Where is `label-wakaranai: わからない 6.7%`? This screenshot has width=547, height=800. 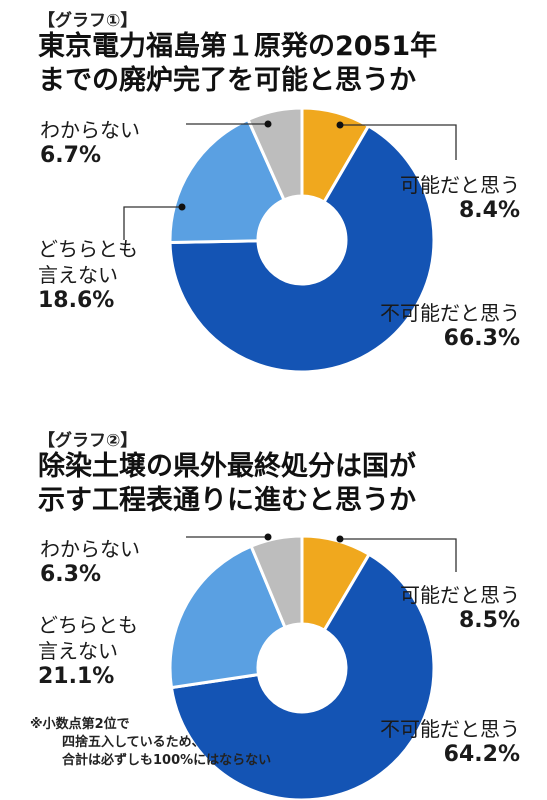
label-wakaranai: わからない 6.7% is located at coordinates (90, 143).